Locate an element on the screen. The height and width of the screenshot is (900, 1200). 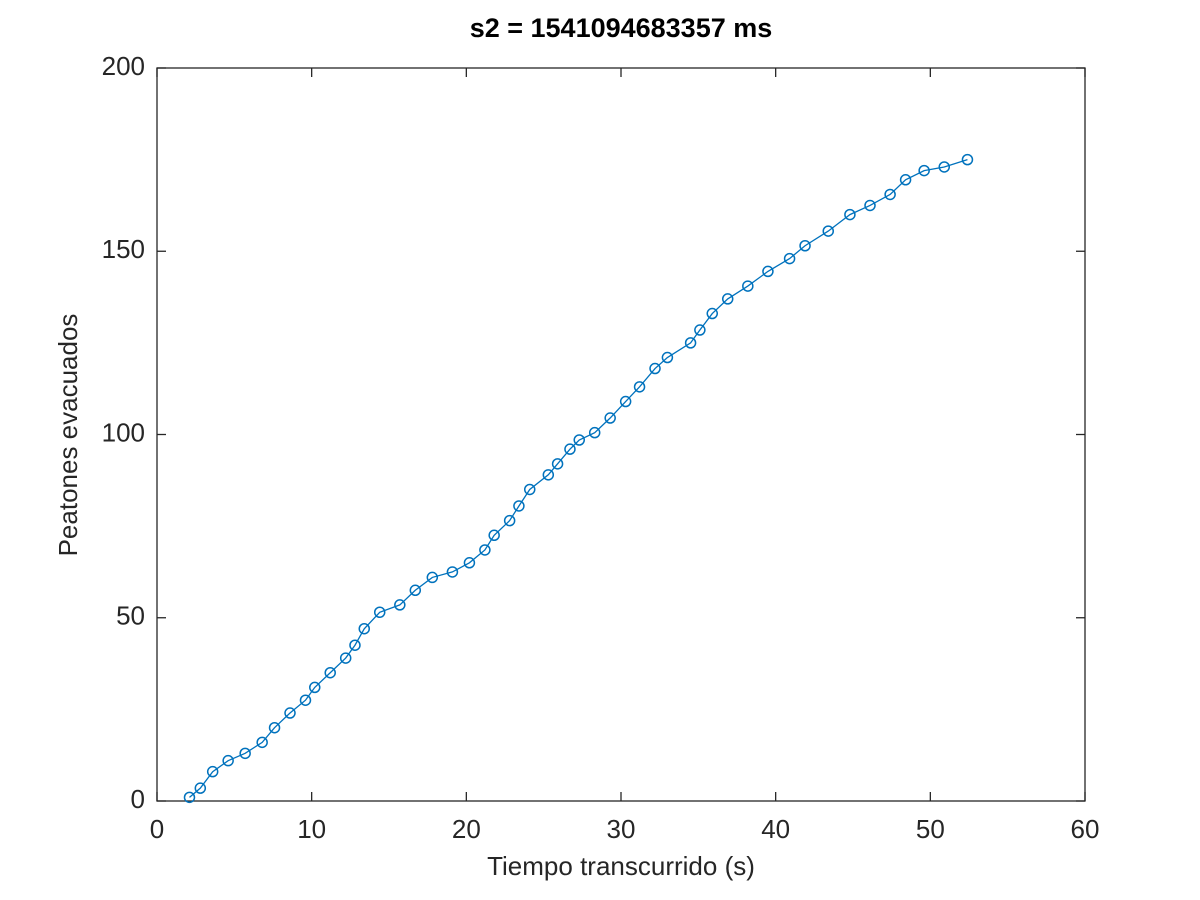
x-tick-label: 40 is located at coordinates (775, 829).